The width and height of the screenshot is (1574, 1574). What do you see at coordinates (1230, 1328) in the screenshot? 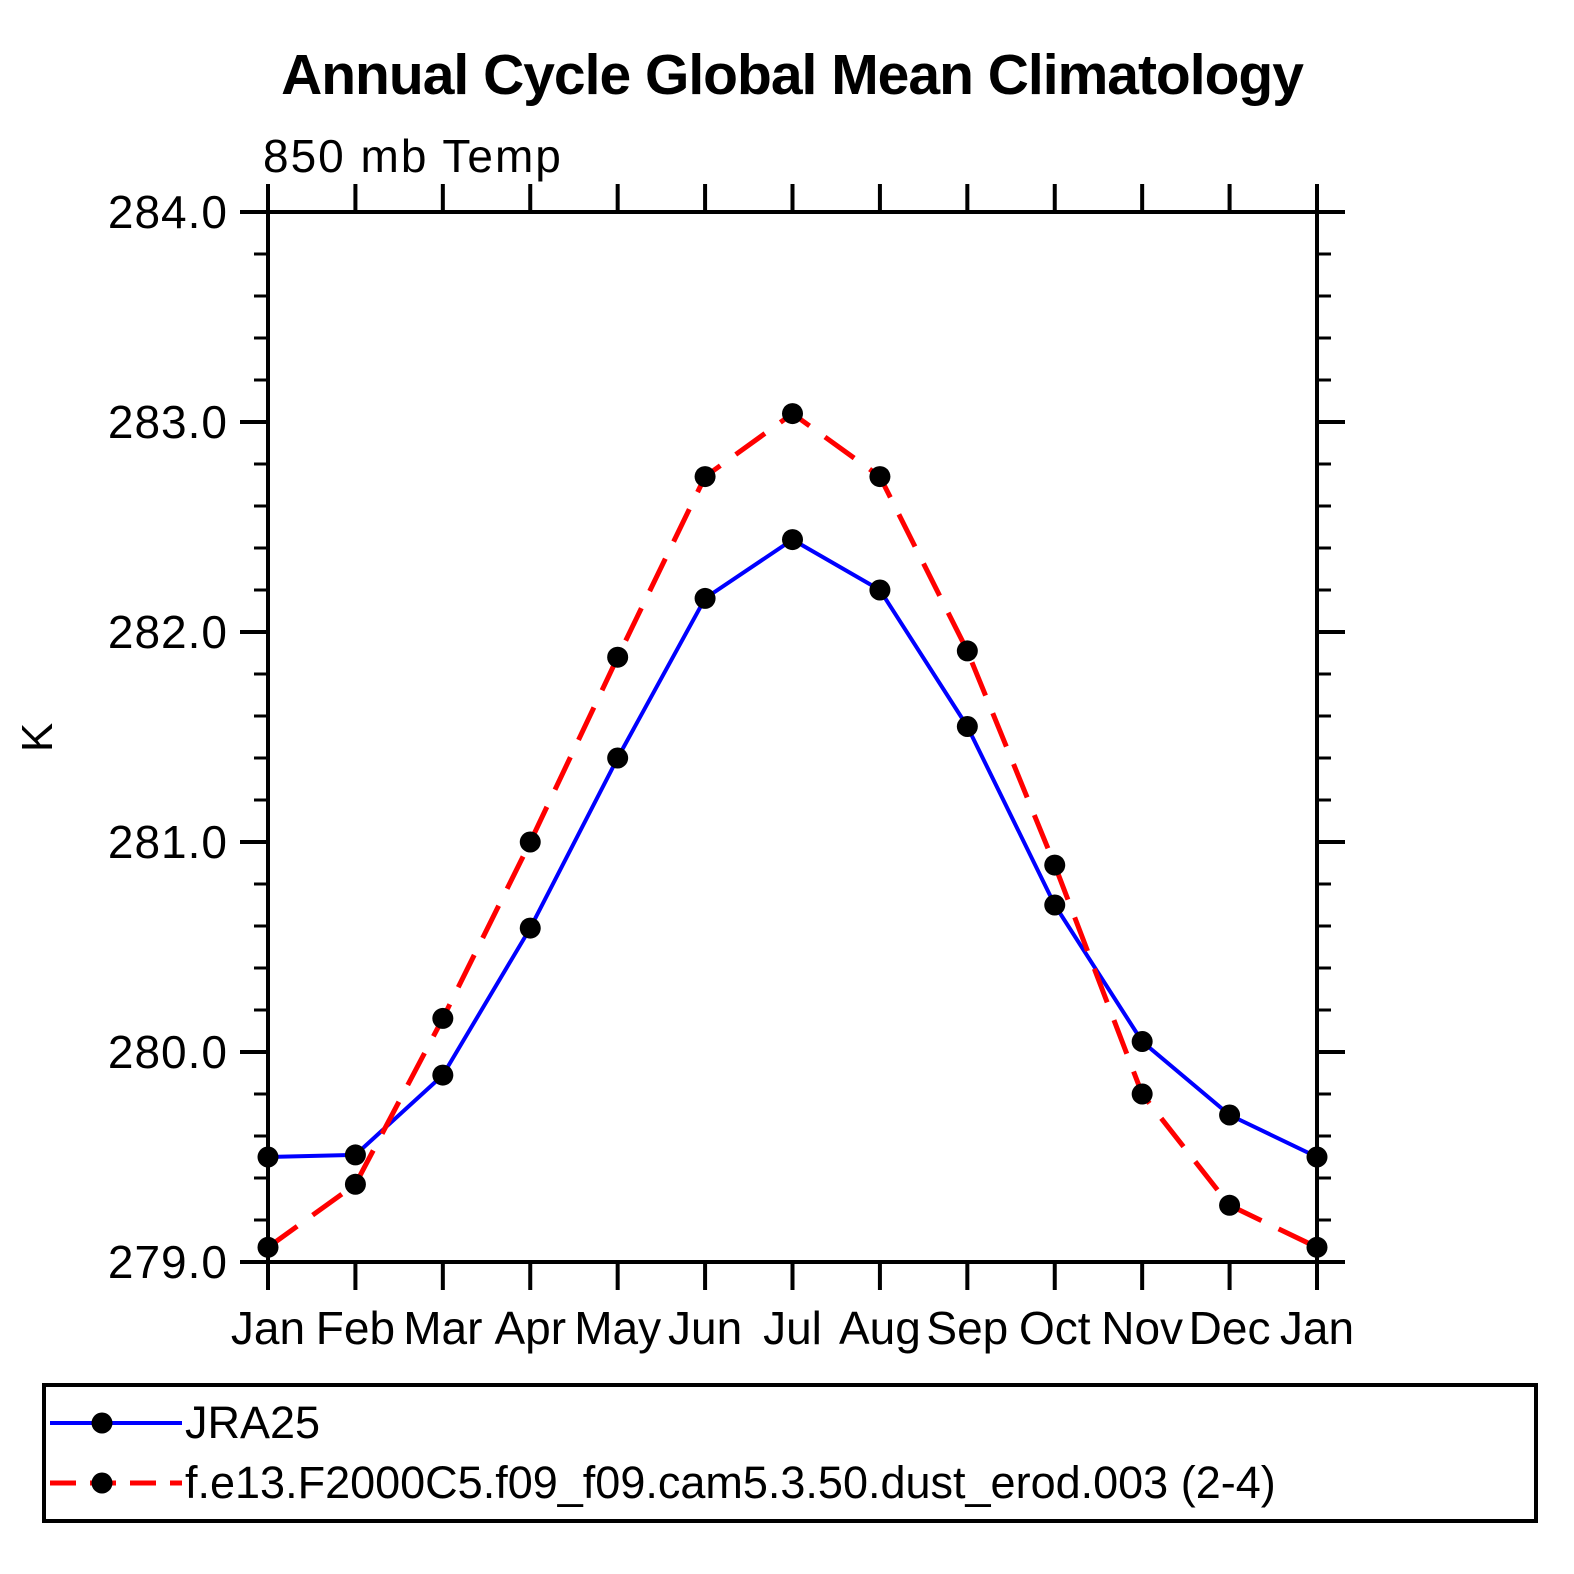
I see `x-tick-label: Dec` at bounding box center [1230, 1328].